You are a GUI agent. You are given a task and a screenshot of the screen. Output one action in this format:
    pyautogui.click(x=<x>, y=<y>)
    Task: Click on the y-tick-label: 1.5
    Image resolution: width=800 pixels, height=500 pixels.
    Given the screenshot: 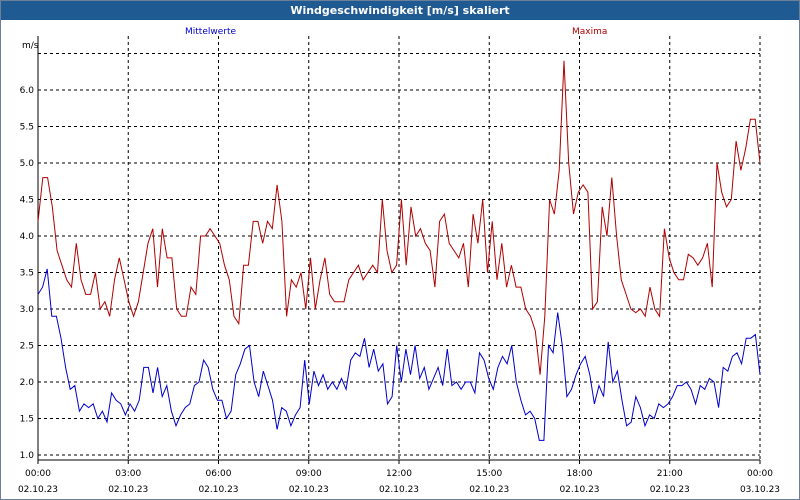 What is the action you would take?
    pyautogui.click(x=27, y=420)
    